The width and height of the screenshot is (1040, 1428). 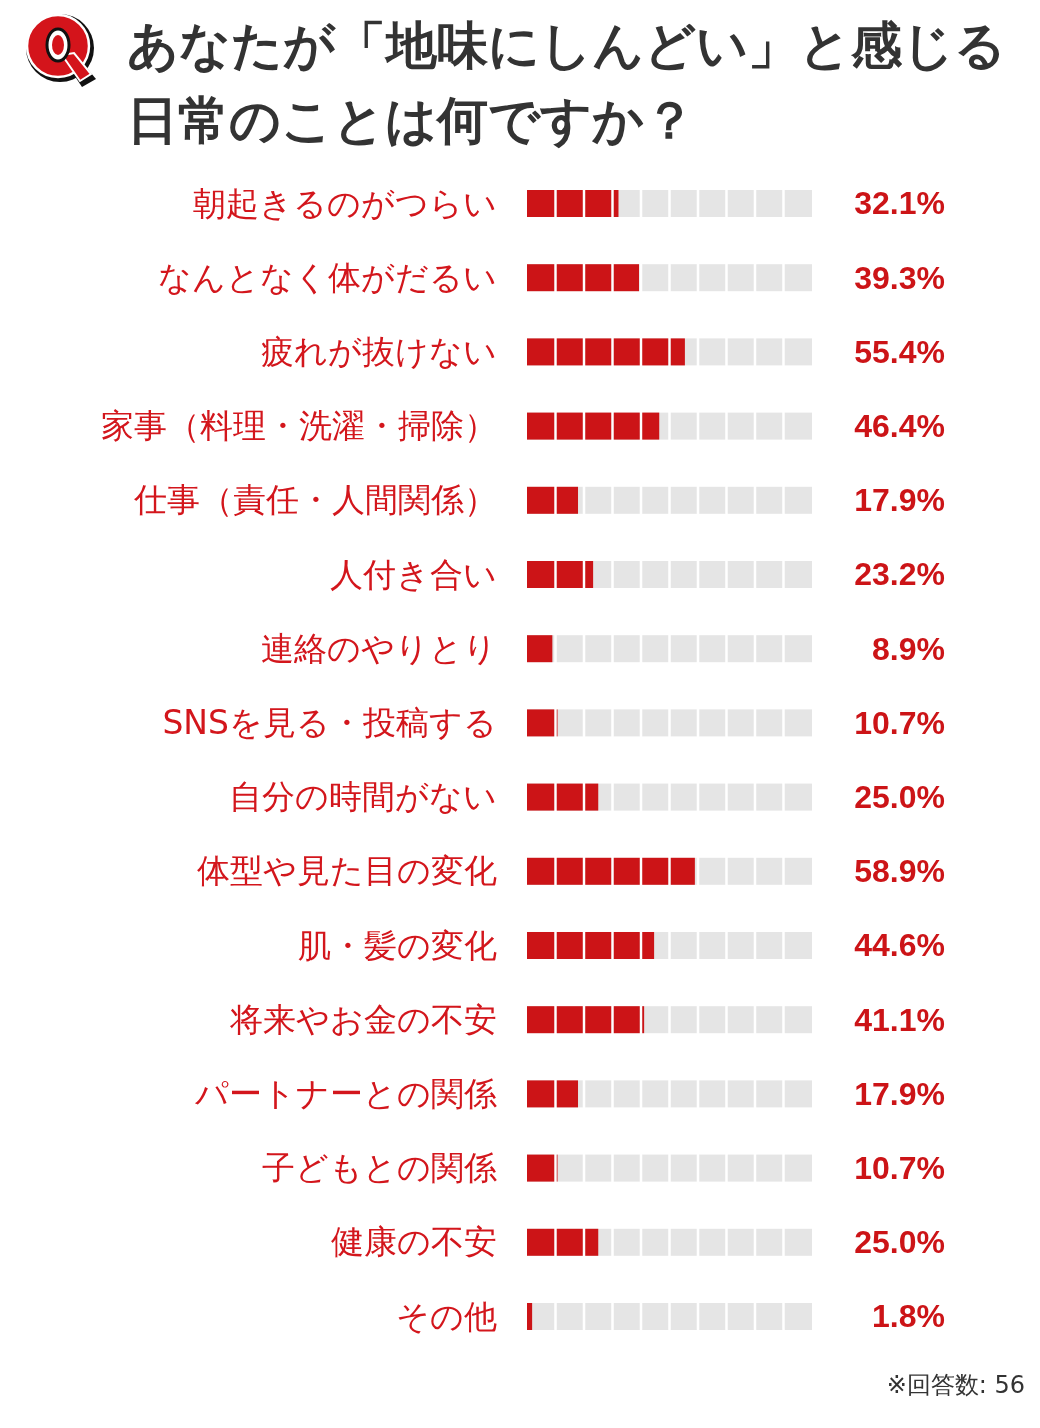 I want to click on y-tick-label: 朝起きるのがつらい, so click(x=345, y=203).